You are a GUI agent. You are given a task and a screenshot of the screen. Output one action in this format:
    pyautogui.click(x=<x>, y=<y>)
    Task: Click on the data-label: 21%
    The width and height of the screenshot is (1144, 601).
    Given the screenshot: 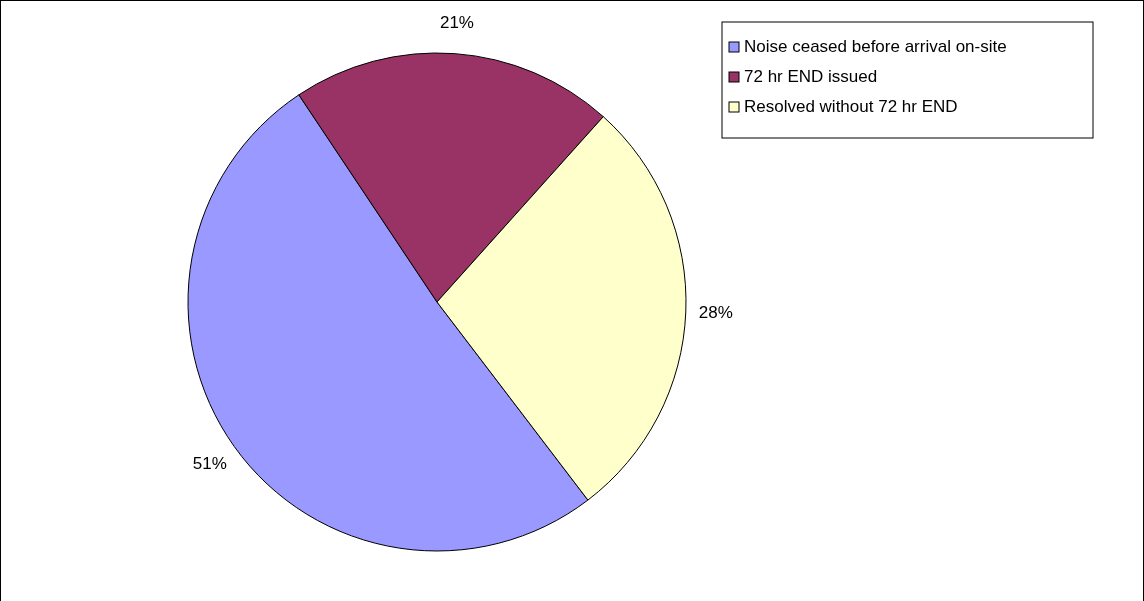 What is the action you would take?
    pyautogui.click(x=456, y=23)
    